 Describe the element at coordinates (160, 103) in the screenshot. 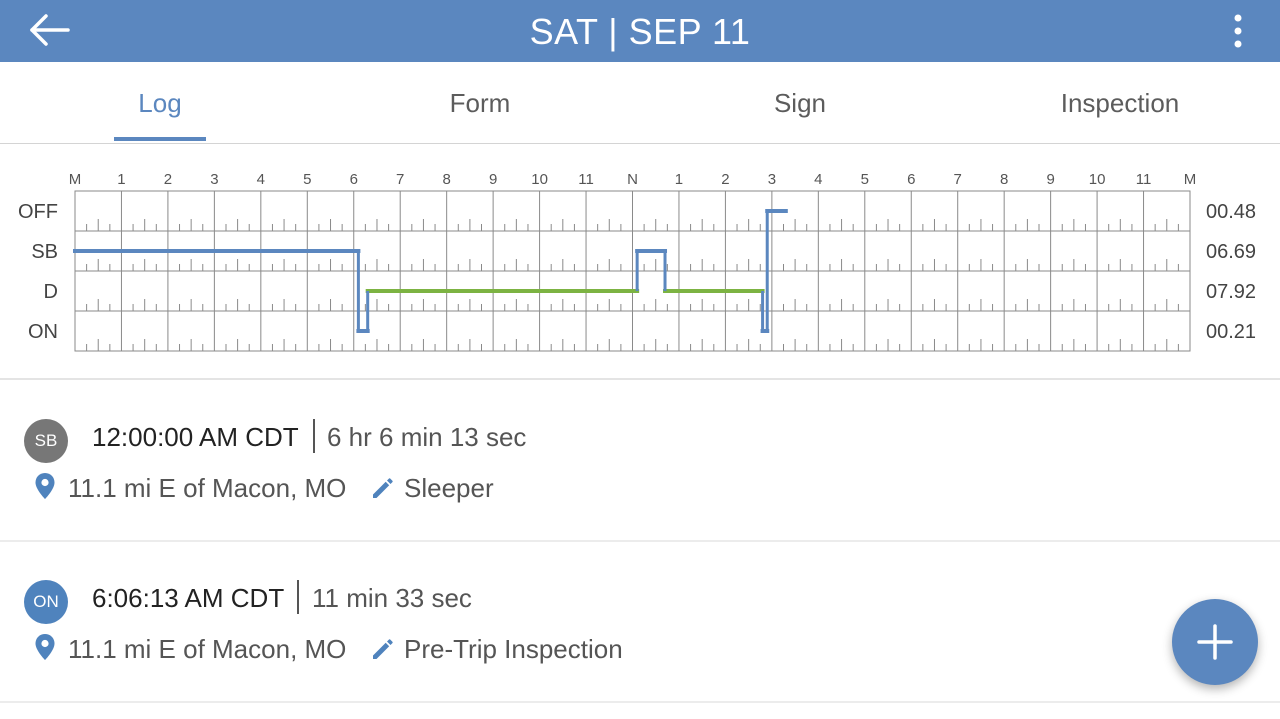

I see `tab-log: Log` at that location.